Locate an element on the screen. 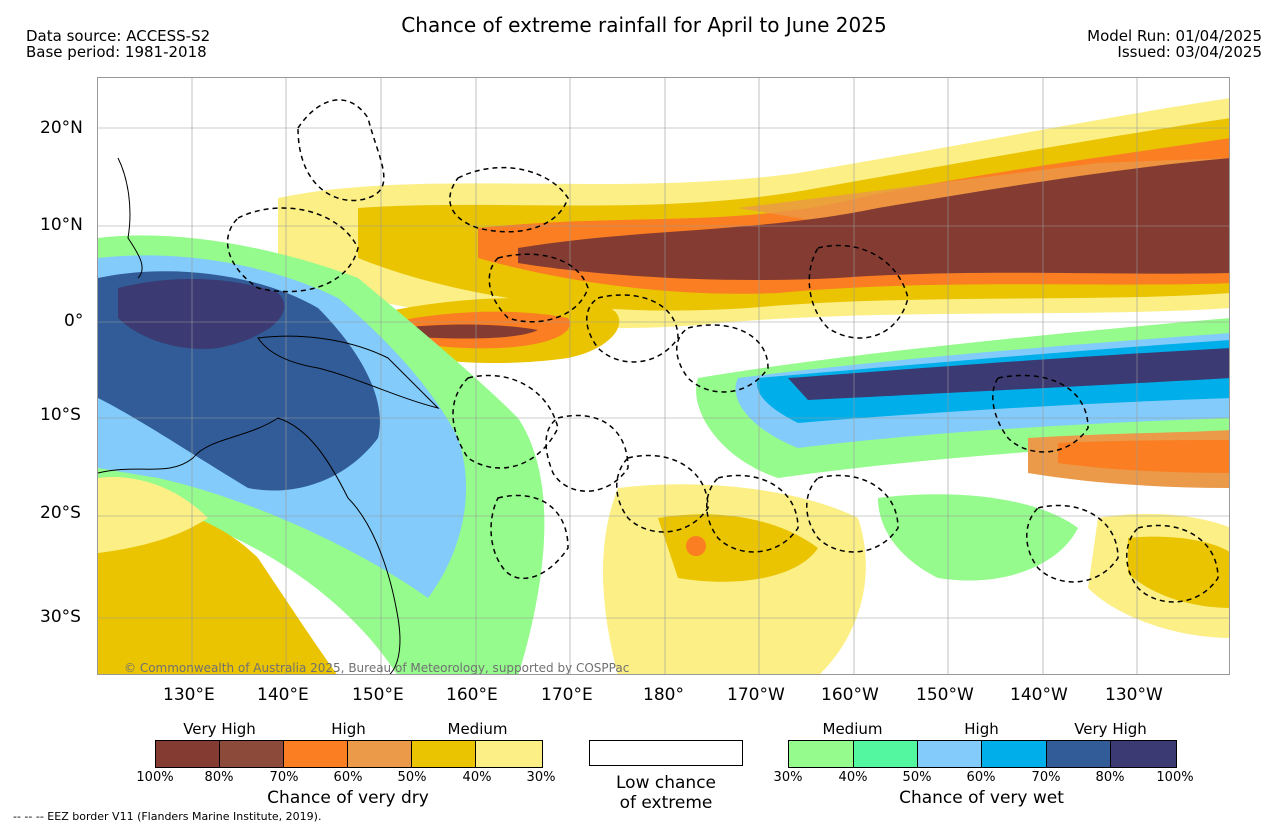 The image size is (1288, 827). dry-pct-40: 40% is located at coordinates (477, 777).